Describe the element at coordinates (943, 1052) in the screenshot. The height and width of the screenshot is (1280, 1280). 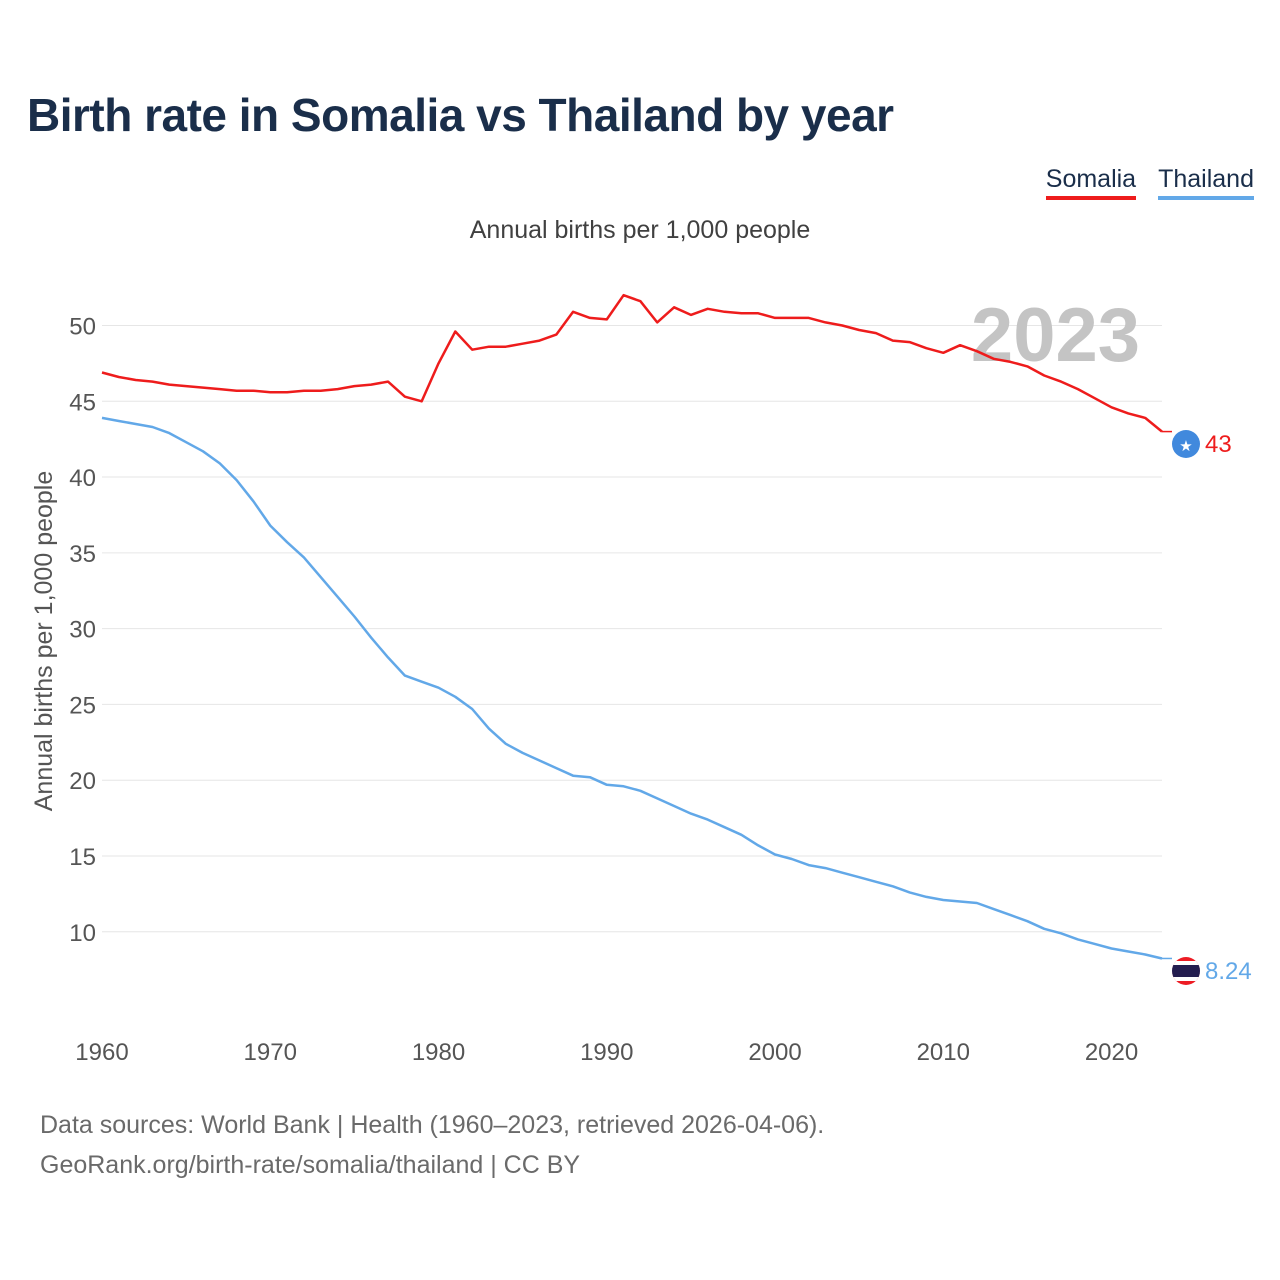
I see `x-tick-label: 2010` at that location.